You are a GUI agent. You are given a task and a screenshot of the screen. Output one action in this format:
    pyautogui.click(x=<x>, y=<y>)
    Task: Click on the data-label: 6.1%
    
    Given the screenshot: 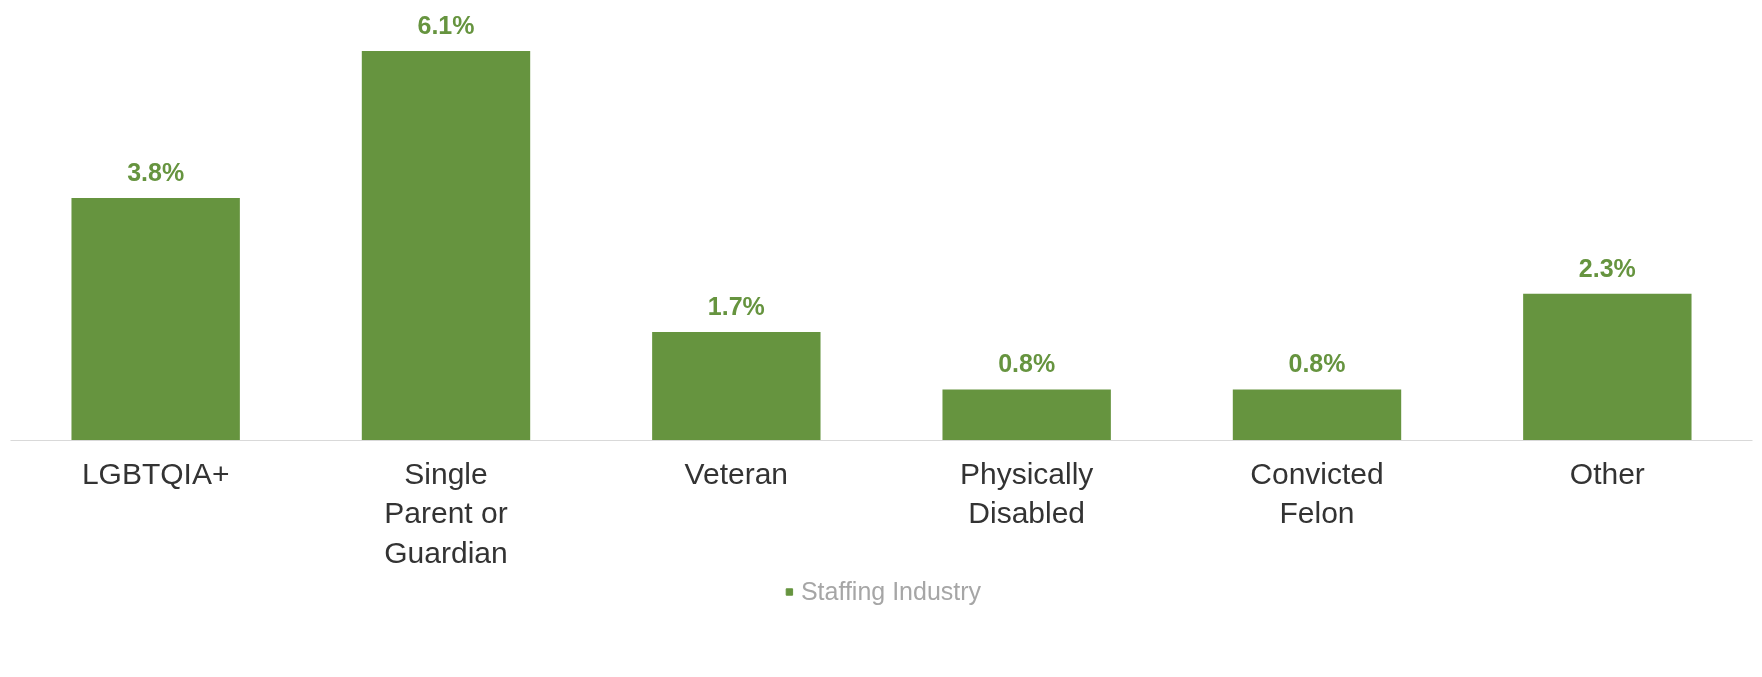 What is the action you would take?
    pyautogui.click(x=446, y=25)
    